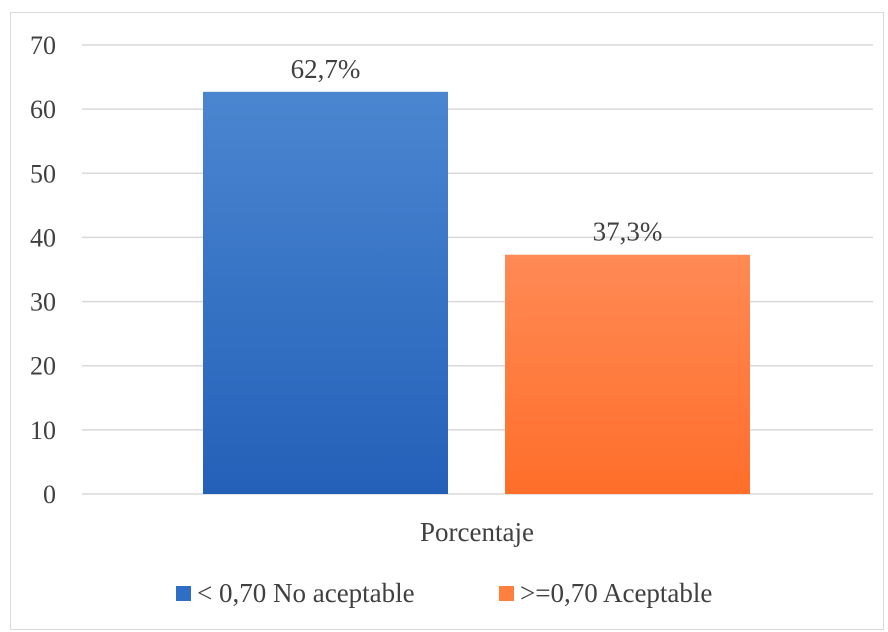 This screenshot has width=888, height=632. Describe the element at coordinates (49, 494) in the screenshot. I see `y-tick-label-0: 0` at that location.